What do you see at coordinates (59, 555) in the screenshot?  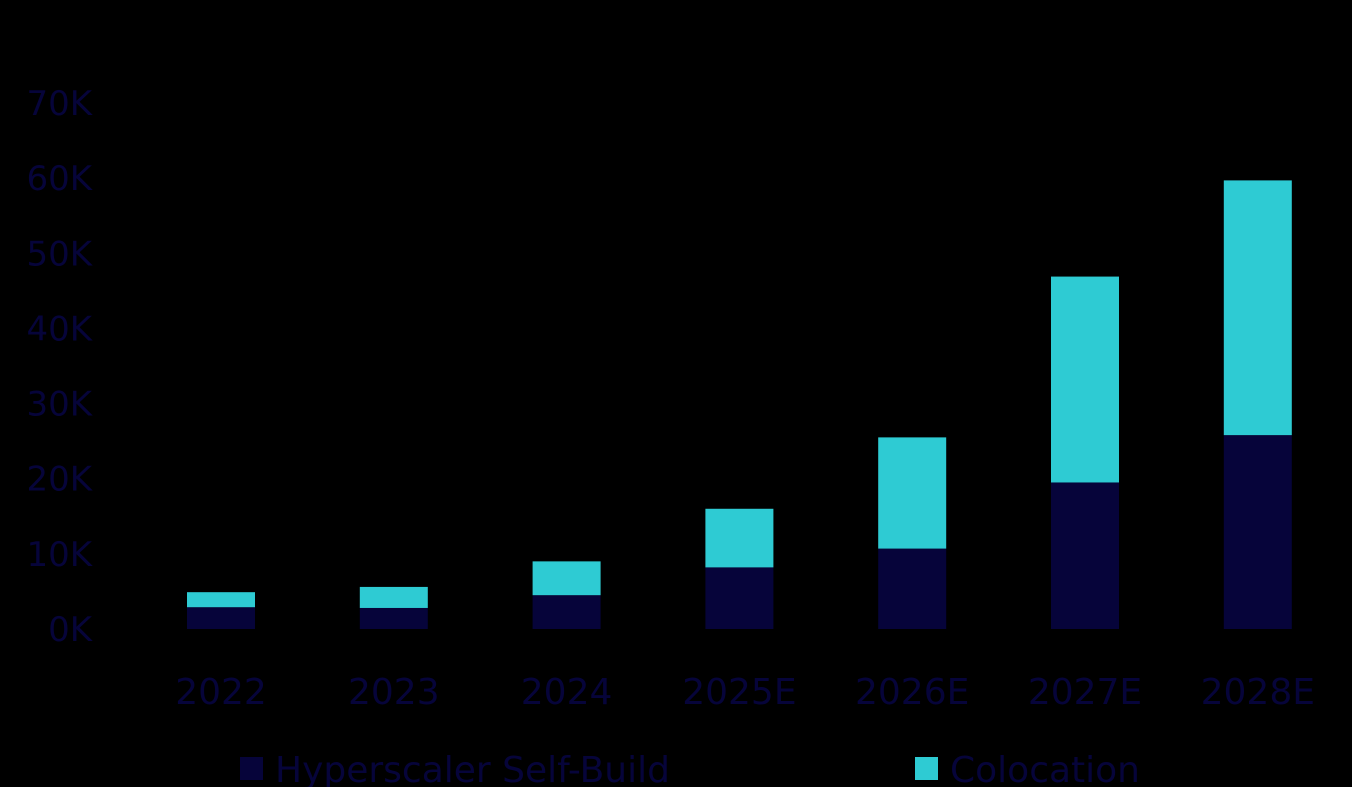 I see `y-tick-label: 10K` at bounding box center [59, 555].